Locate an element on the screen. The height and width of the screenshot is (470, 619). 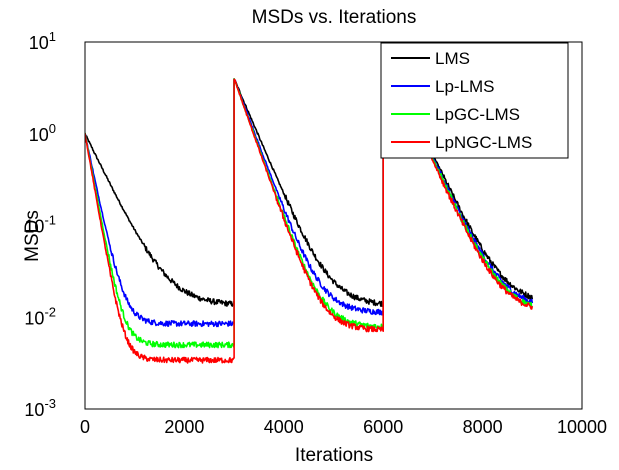
y-tick-label: 10⁰ is located at coordinates (42, 133).